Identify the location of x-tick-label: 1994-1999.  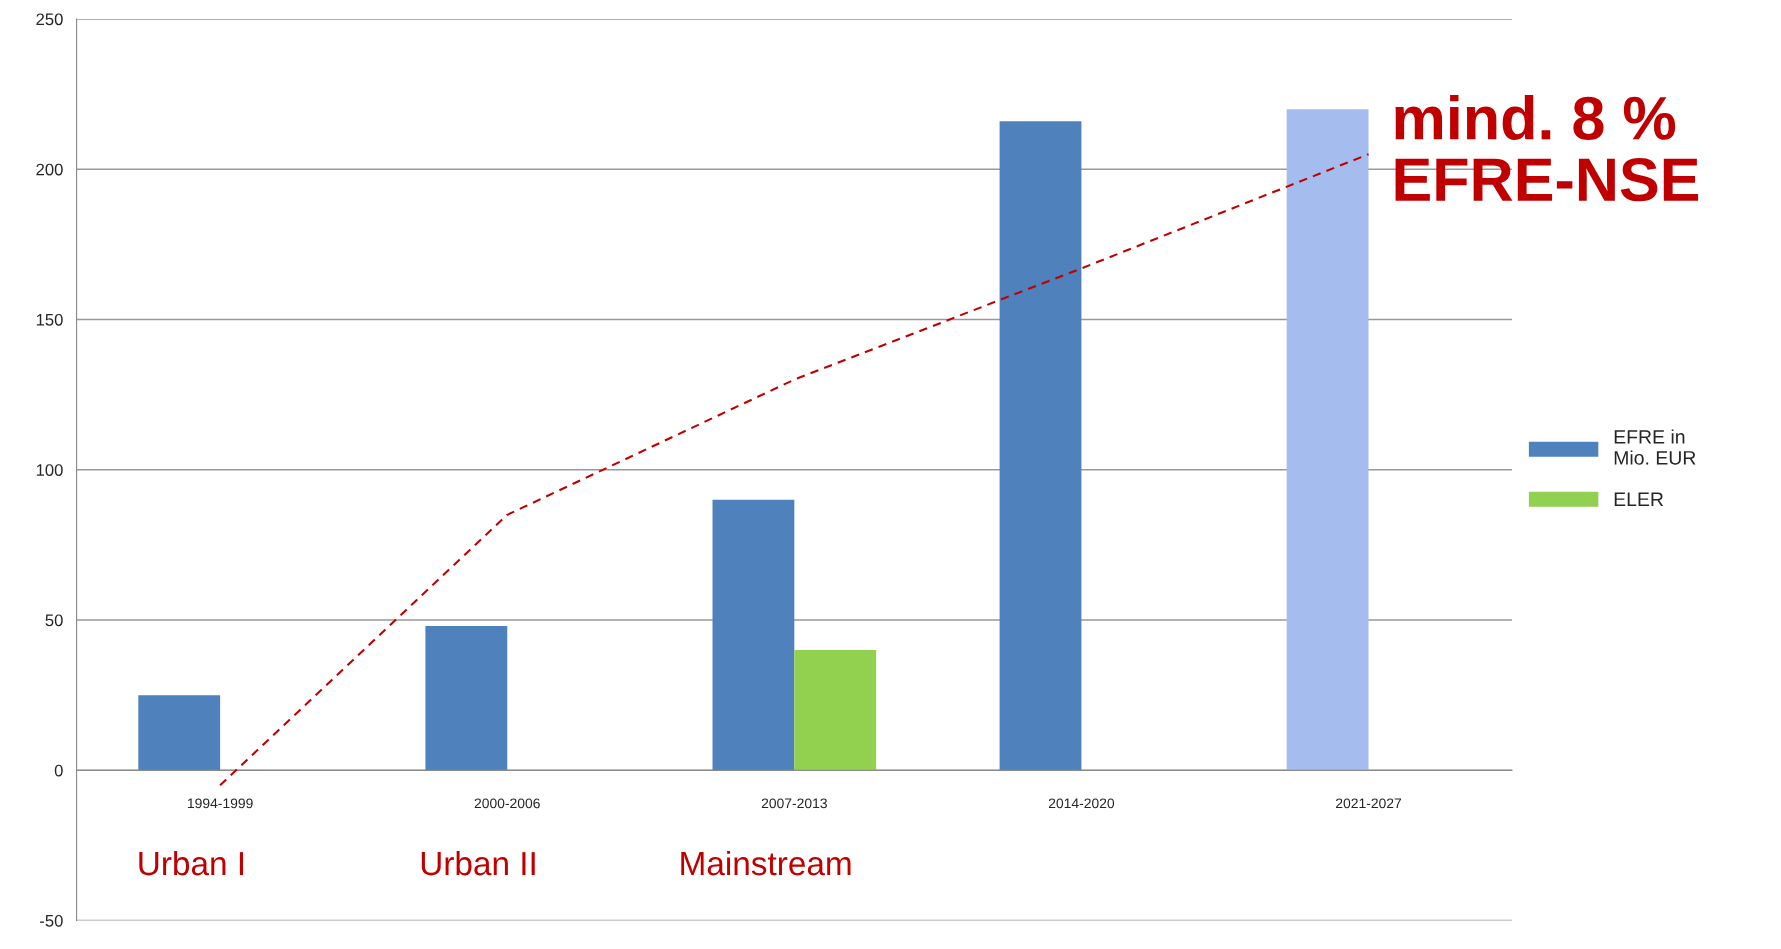
(220, 803).